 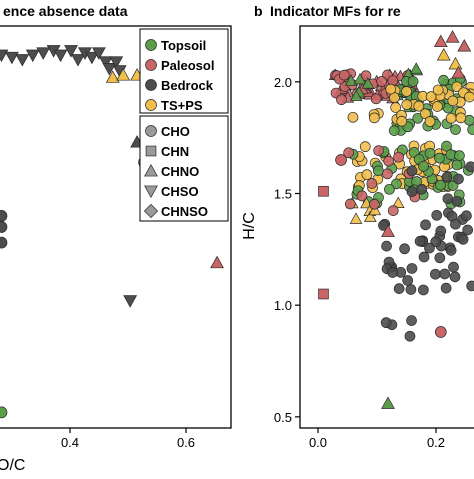 I want to click on legend-marker-bedrock, so click(x=151, y=85).